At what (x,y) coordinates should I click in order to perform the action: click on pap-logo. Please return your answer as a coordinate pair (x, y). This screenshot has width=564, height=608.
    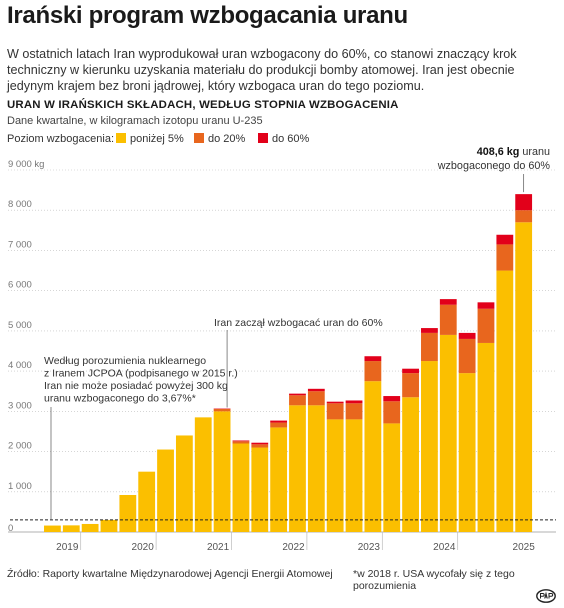
    Looking at the image, I should click on (546, 596).